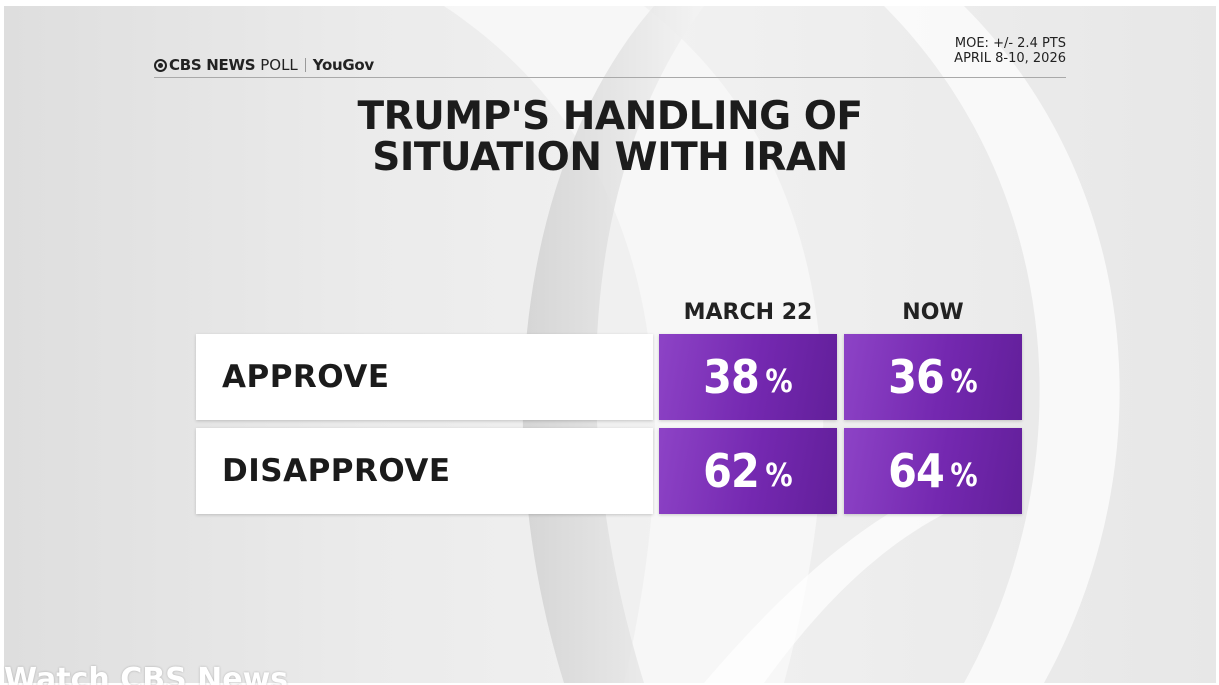  Describe the element at coordinates (343, 65) in the screenshot. I see `partner-name: YouGov` at that location.